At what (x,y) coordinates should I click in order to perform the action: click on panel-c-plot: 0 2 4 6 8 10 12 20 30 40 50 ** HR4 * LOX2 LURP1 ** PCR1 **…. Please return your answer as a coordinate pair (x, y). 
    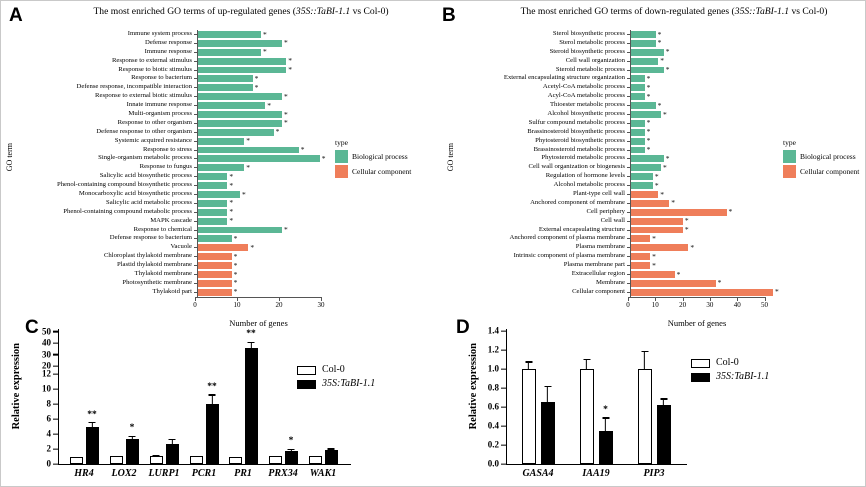
    Looking at the image, I should click on (196, 403).